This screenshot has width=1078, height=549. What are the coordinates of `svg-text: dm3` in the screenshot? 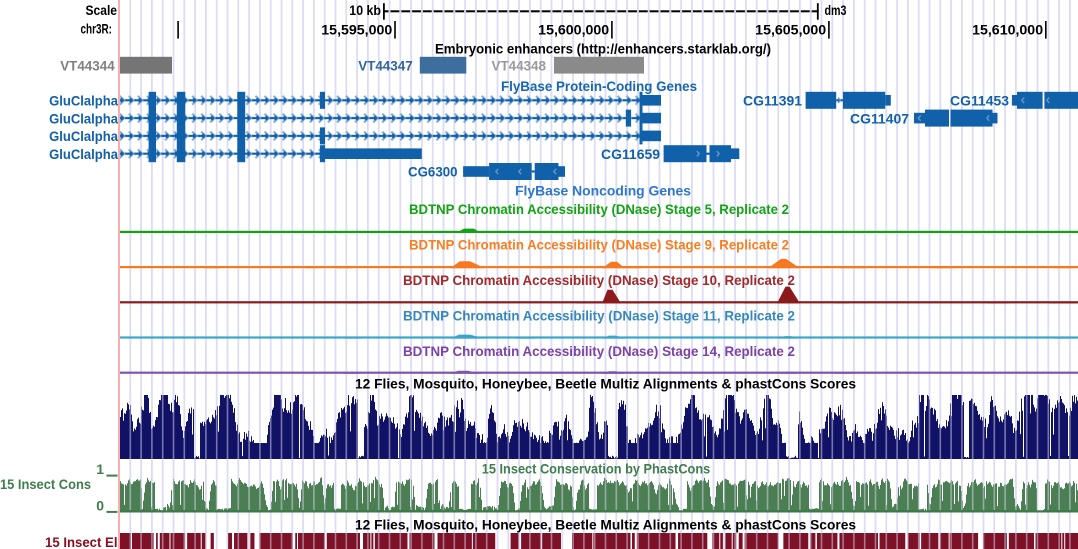 It's located at (836, 10).